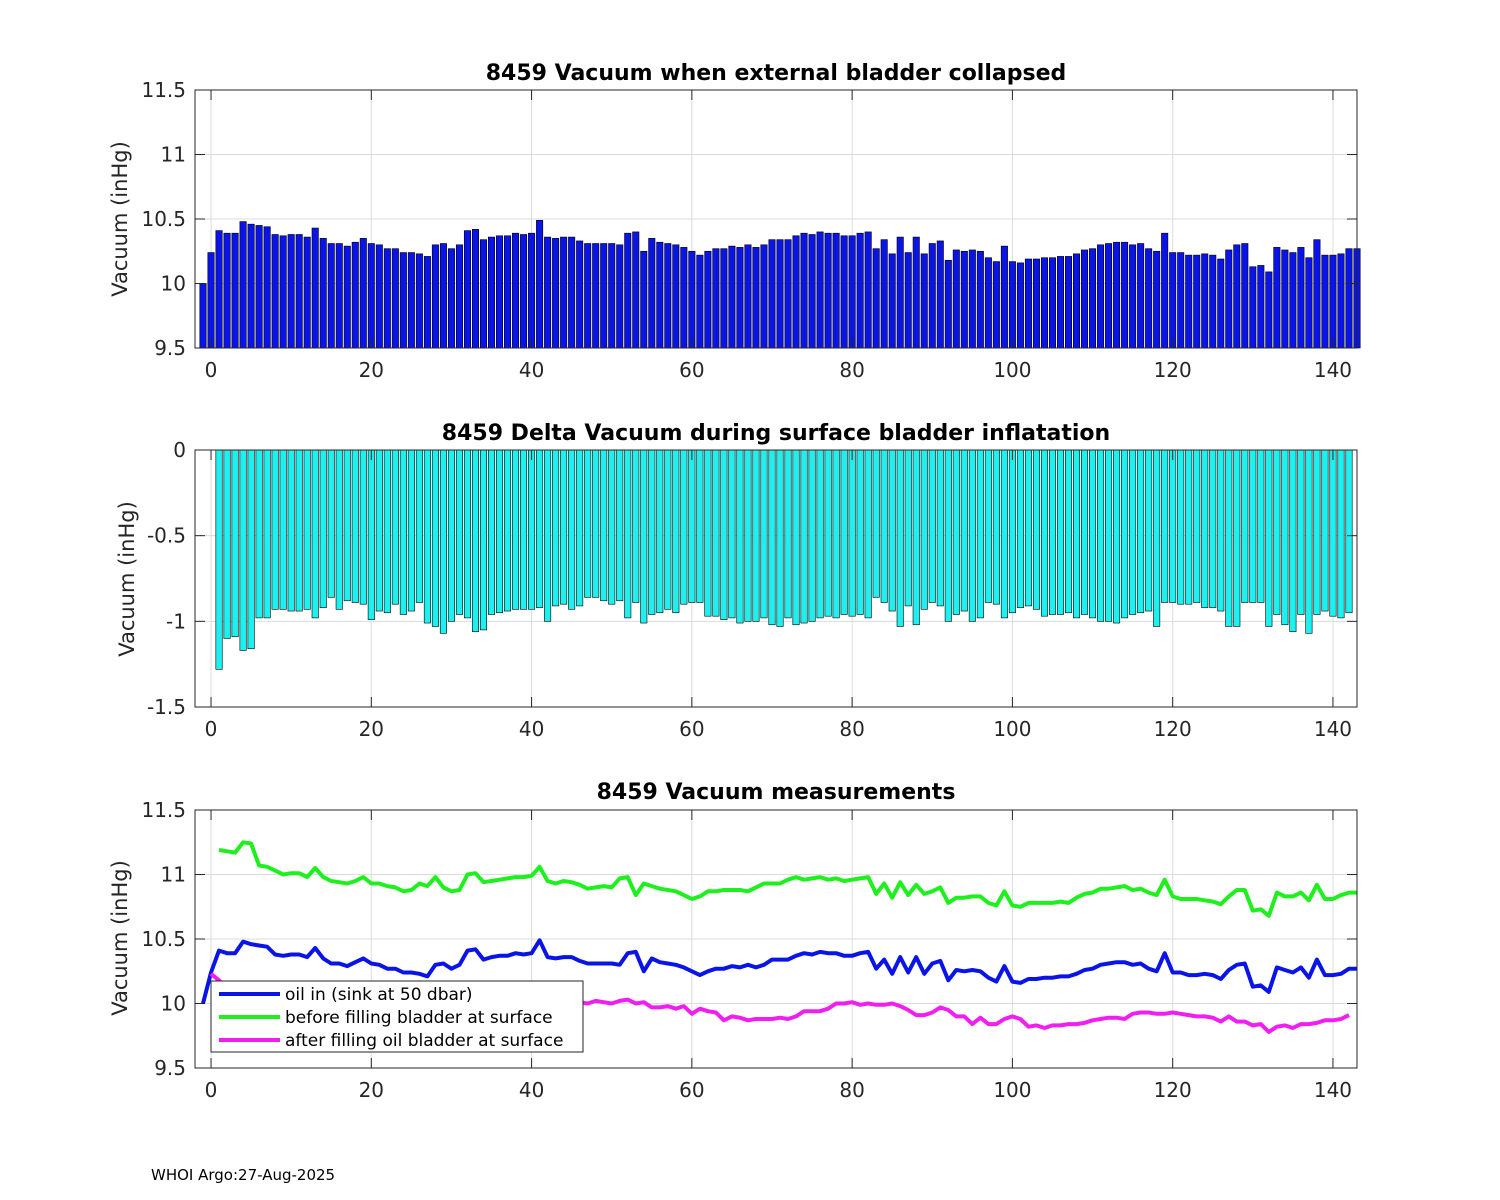 This screenshot has height=1200, width=1500. I want to click on y-tick-label: 11.5, so click(163, 810).